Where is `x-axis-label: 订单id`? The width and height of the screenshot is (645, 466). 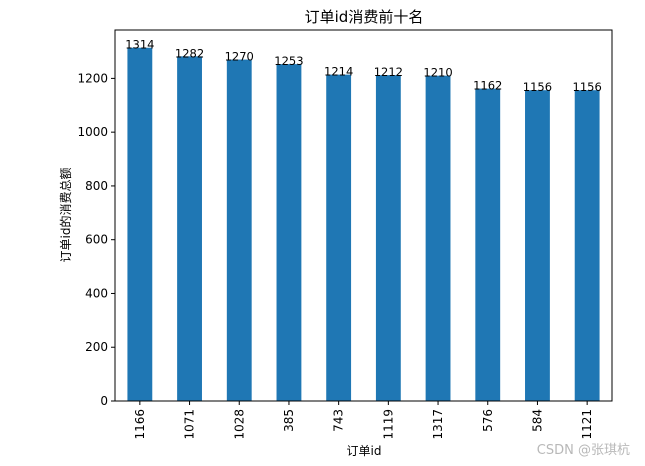 x-axis-label: 订单id is located at coordinates (364, 451).